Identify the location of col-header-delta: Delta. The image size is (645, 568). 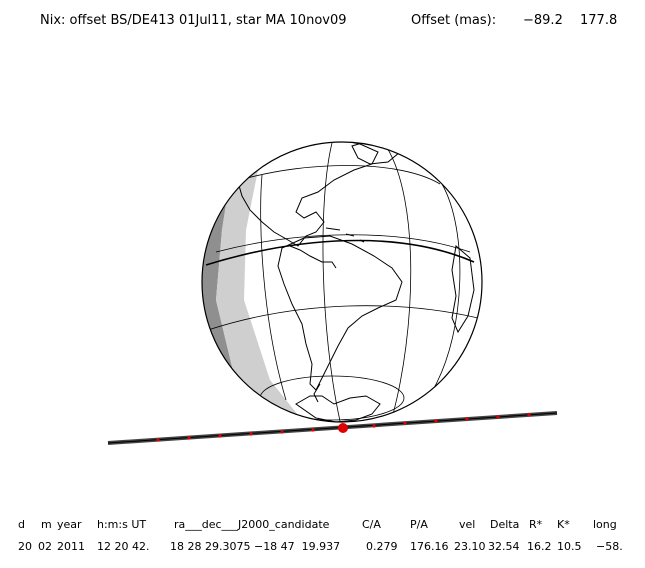
(505, 524).